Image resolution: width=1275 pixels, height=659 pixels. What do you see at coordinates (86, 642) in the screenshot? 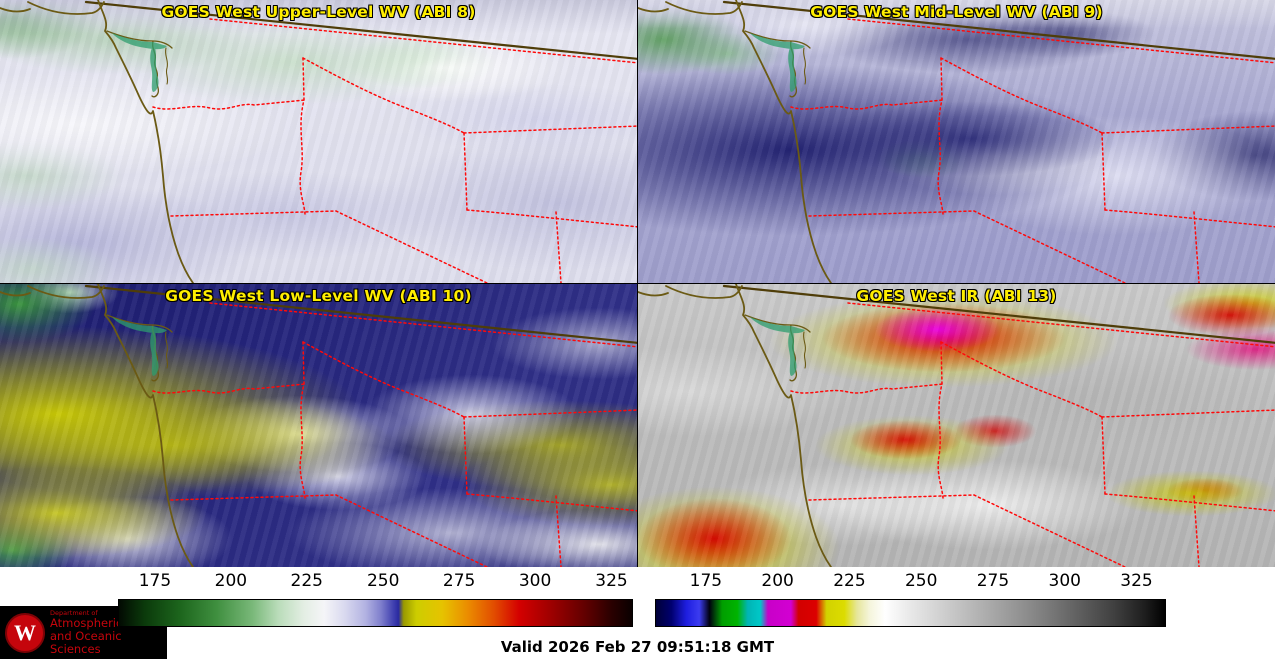
I see `logo-line3: and Oceanic Sciences` at bounding box center [86, 642].